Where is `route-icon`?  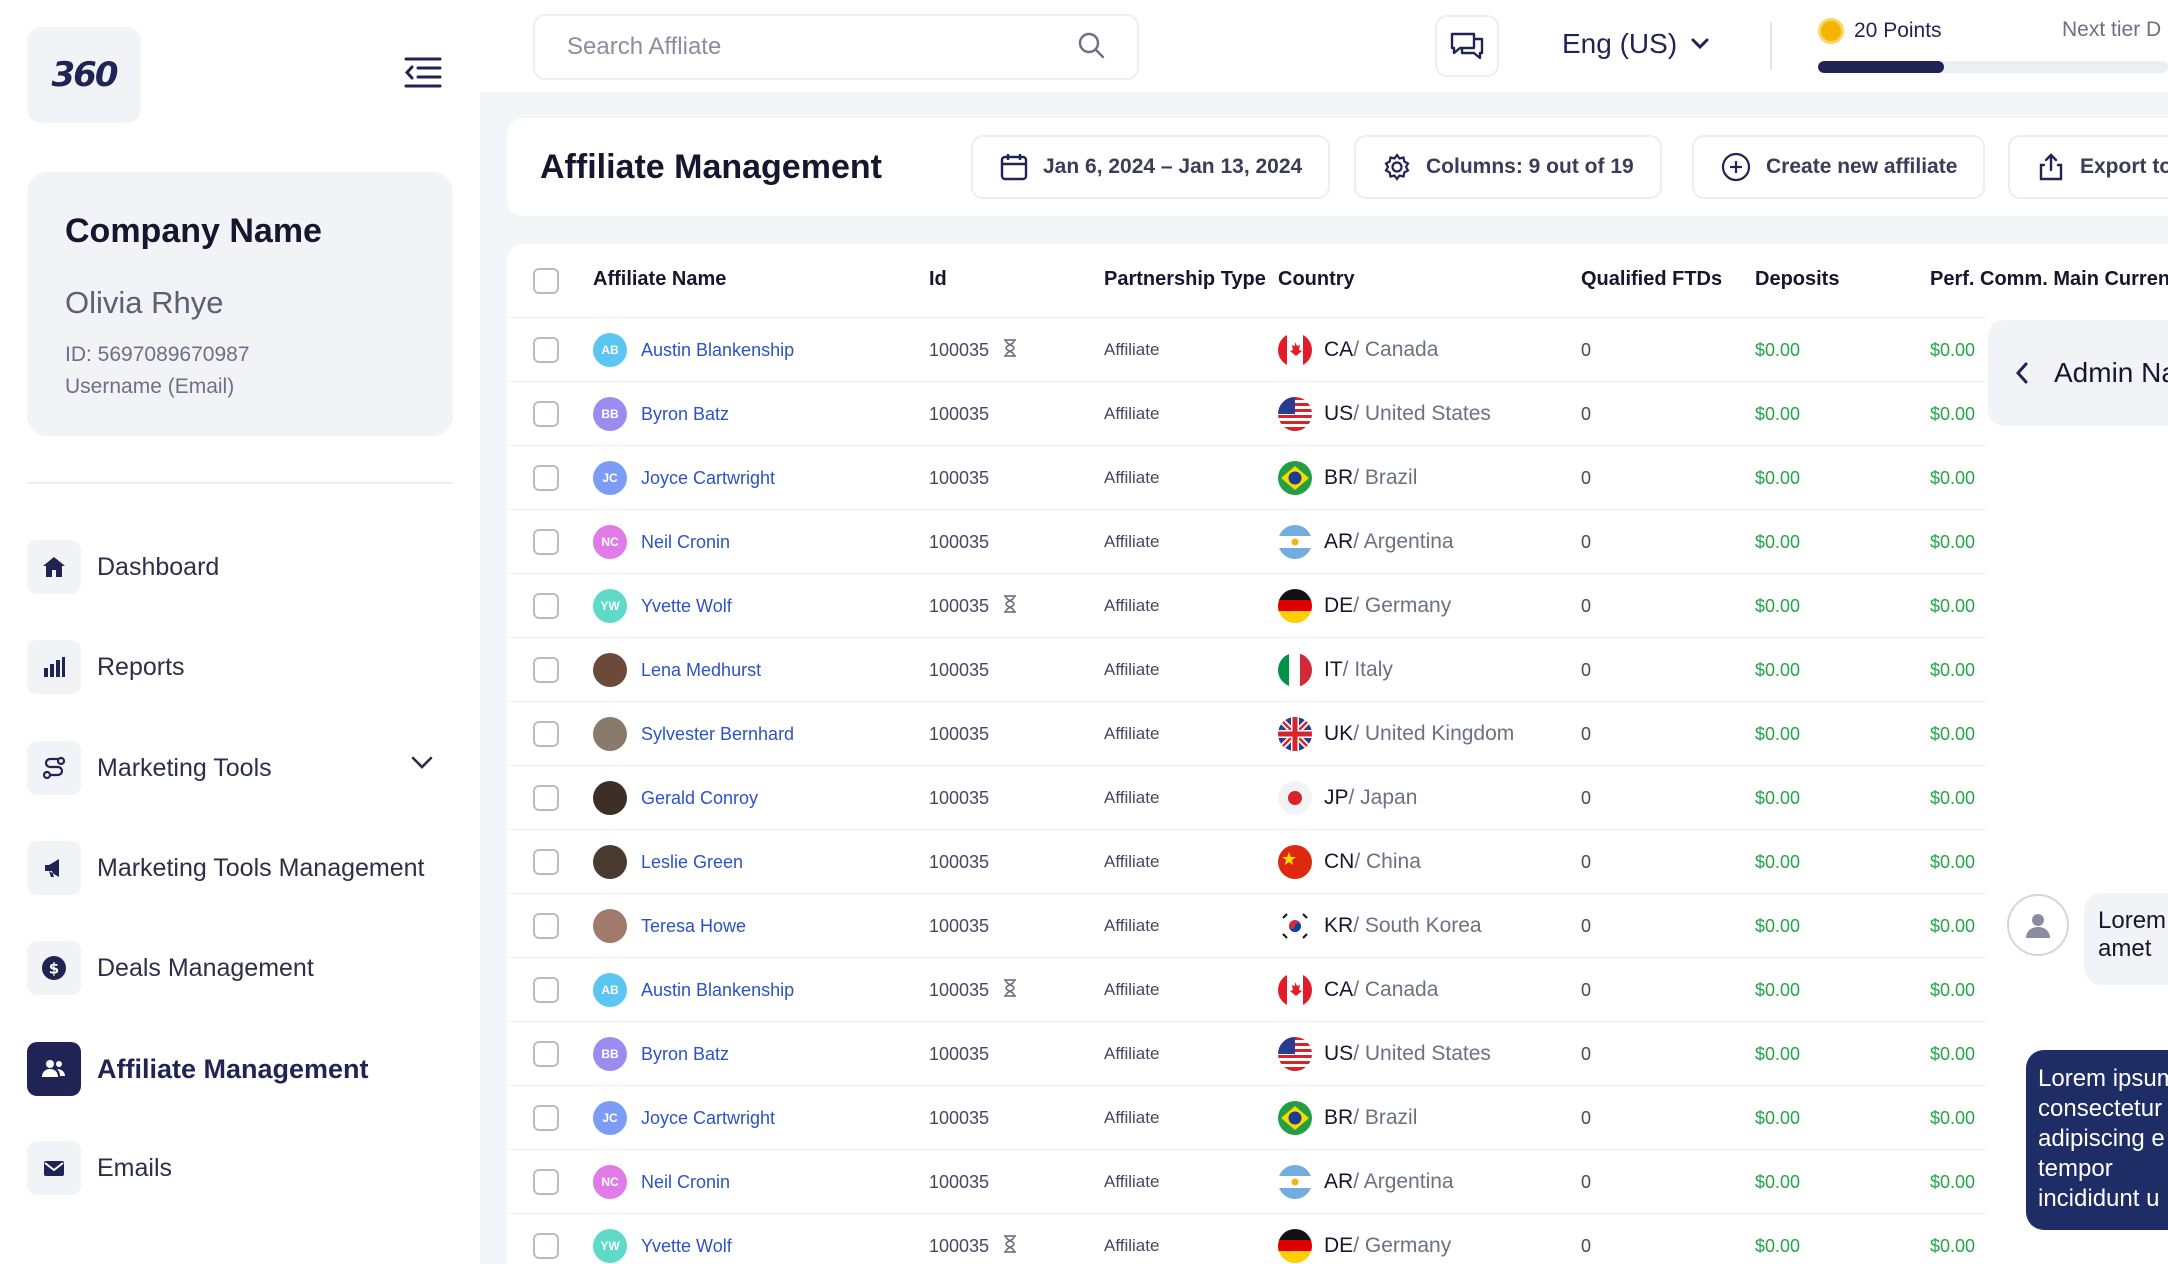
route-icon is located at coordinates (54, 768).